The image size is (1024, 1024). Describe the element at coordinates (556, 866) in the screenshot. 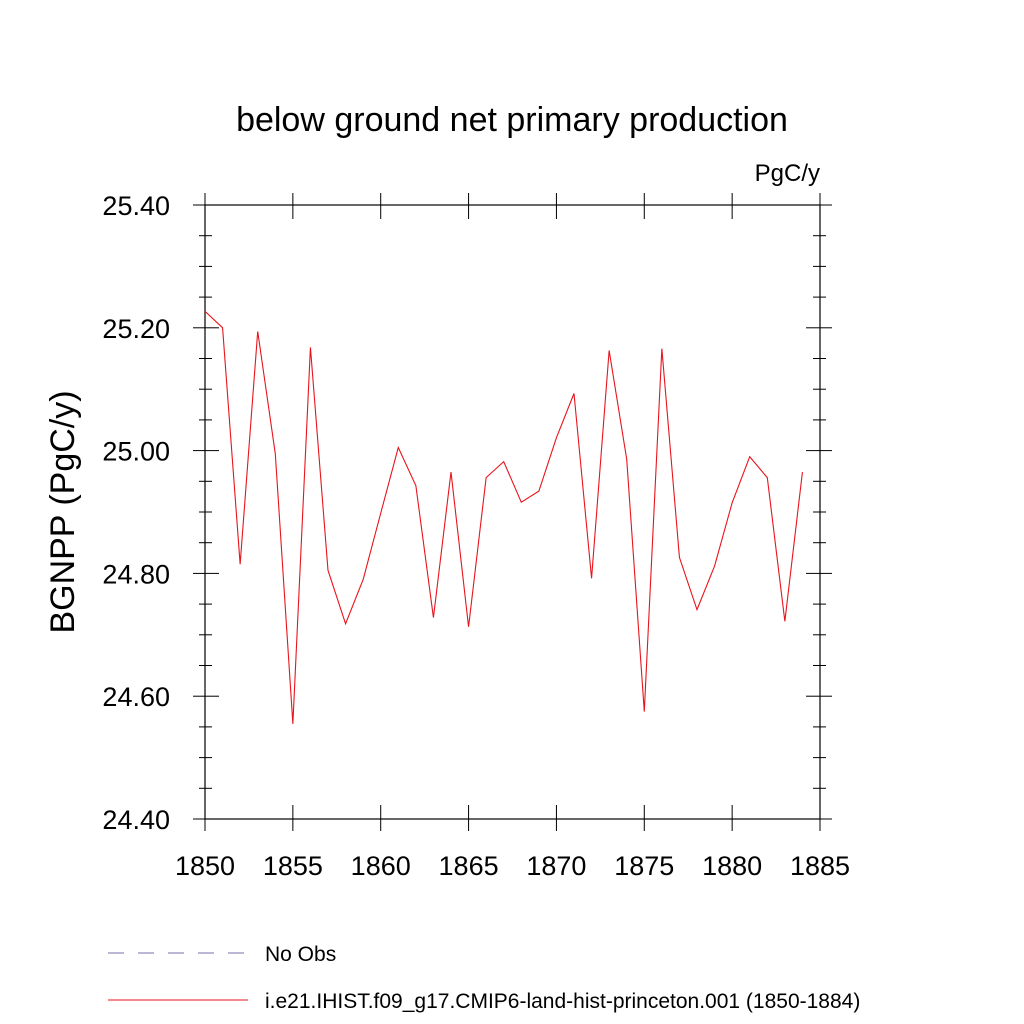

I see `x-tick-label: 1870` at that location.